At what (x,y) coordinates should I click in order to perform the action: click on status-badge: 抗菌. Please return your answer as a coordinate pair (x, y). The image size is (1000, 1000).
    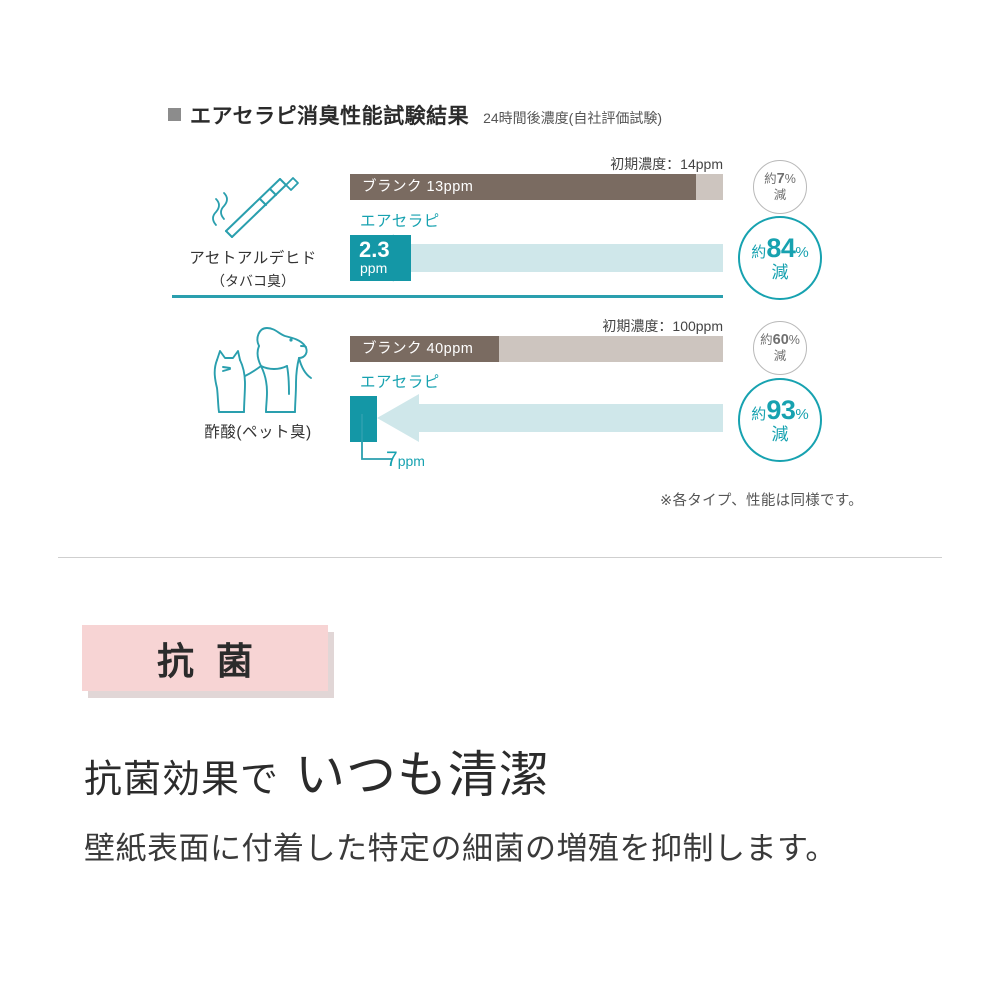
    Looking at the image, I should click on (205, 658).